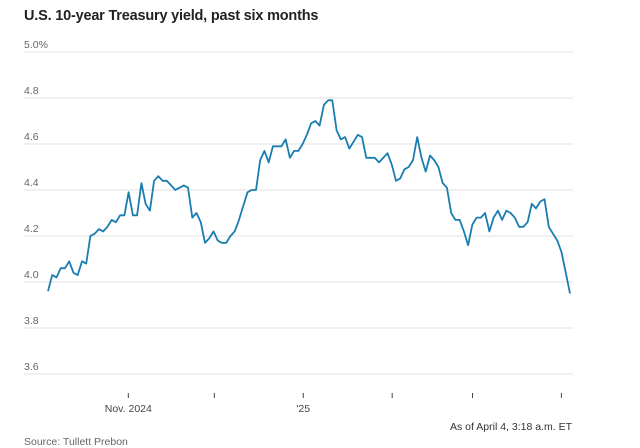  Describe the element at coordinates (31, 229) in the screenshot. I see `y-tick-label: 4.2` at that location.